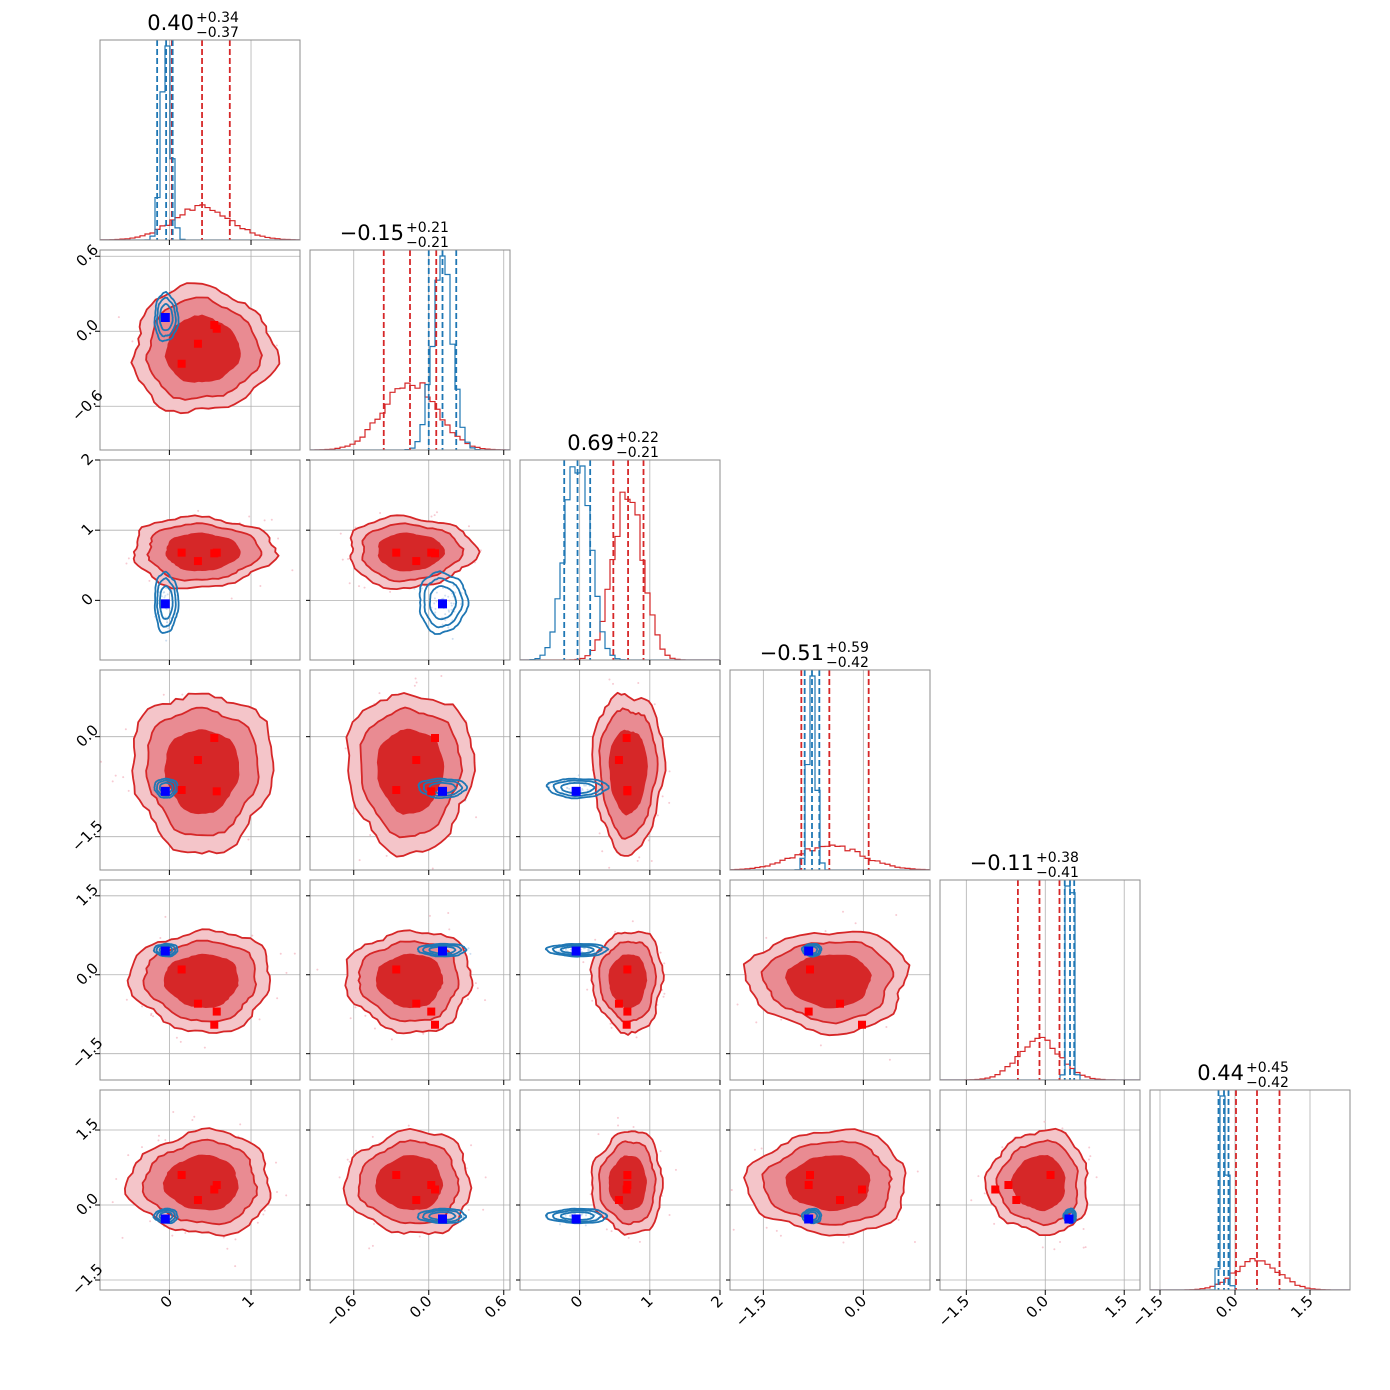 The height and width of the screenshot is (1390, 1390). What do you see at coordinates (828, 1210) in the screenshot?
I see `contour-panel-5-3: −1.5 0.0` at bounding box center [828, 1210].